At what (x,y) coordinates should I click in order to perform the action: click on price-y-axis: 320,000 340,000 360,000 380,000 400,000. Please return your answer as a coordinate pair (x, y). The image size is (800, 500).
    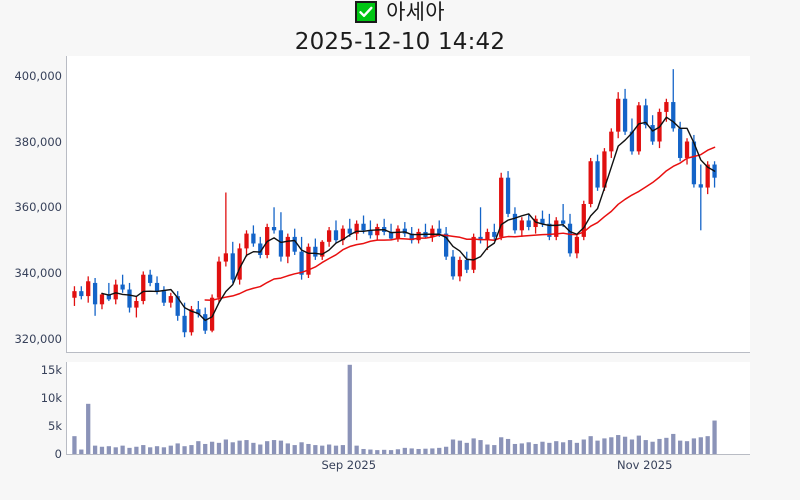
    Looking at the image, I should click on (31, 205).